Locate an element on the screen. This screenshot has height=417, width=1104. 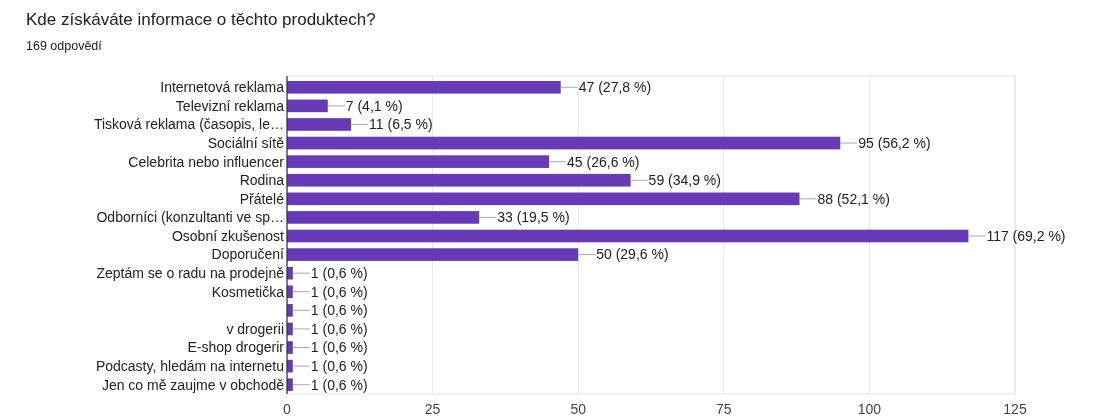
text: 169 odpovědí is located at coordinates (64, 46).